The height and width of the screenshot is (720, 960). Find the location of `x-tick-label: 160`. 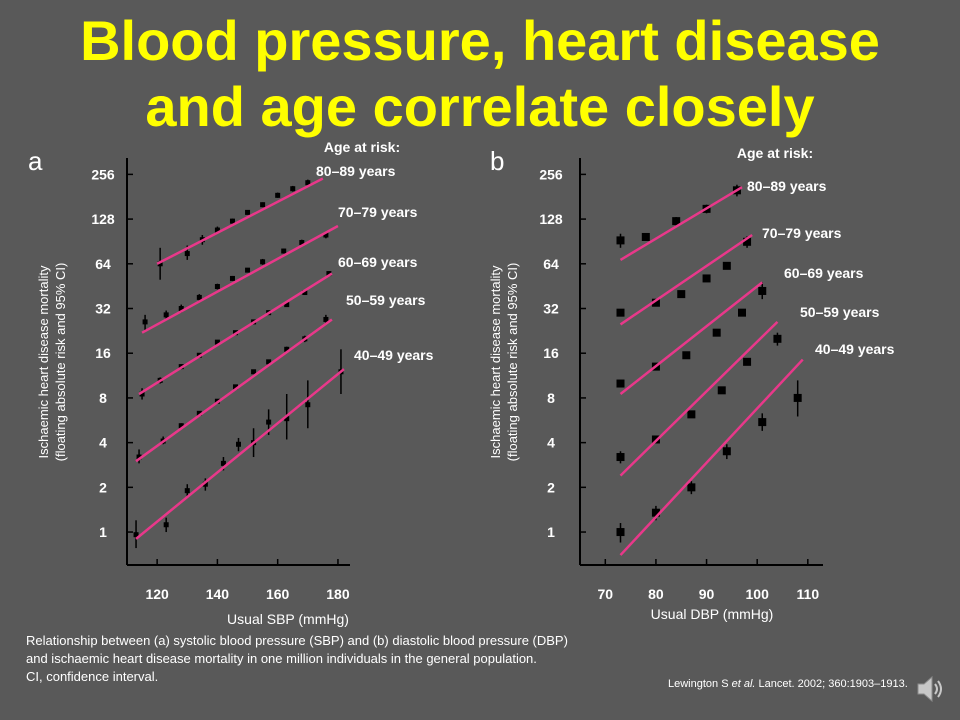

x-tick-label: 160 is located at coordinates (278, 594).